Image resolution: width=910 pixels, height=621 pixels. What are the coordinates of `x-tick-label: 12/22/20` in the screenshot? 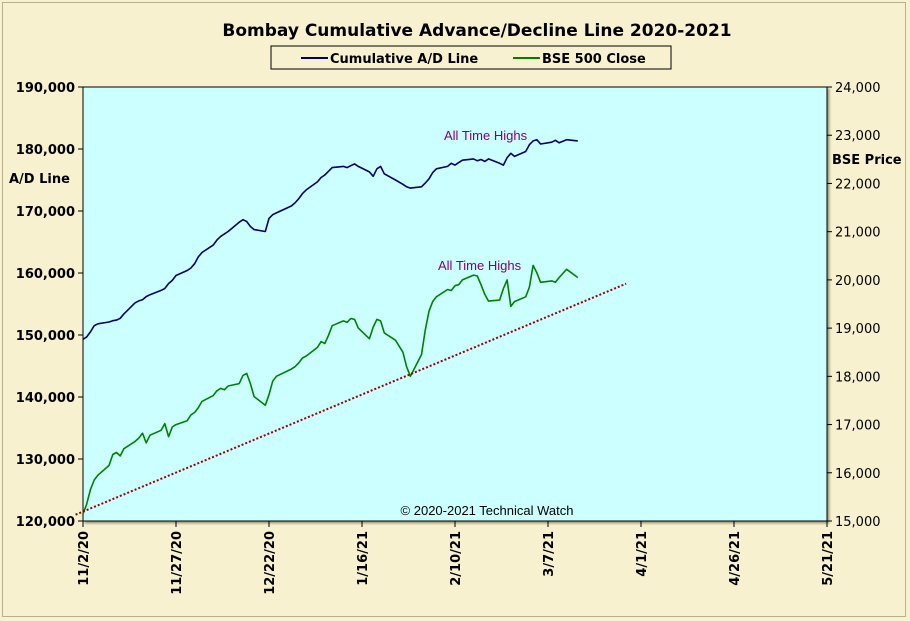 It's located at (270, 563).